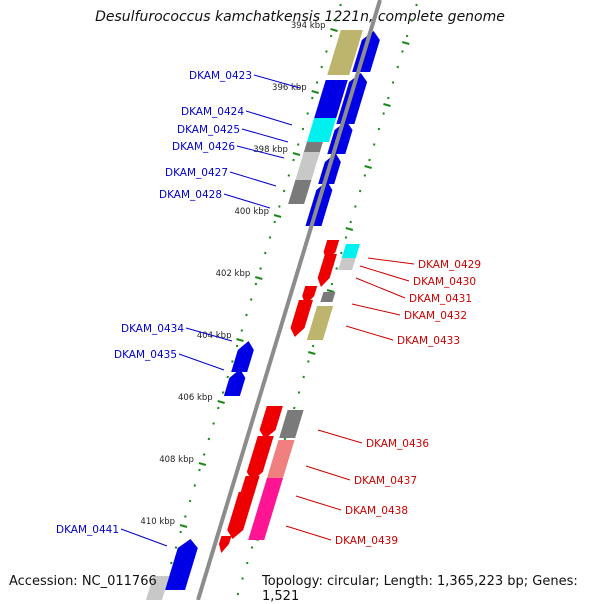 This screenshot has height=604, width=600. What do you see at coordinates (444, 282) in the screenshot?
I see `gene-label: DKAM_0430` at bounding box center [444, 282].